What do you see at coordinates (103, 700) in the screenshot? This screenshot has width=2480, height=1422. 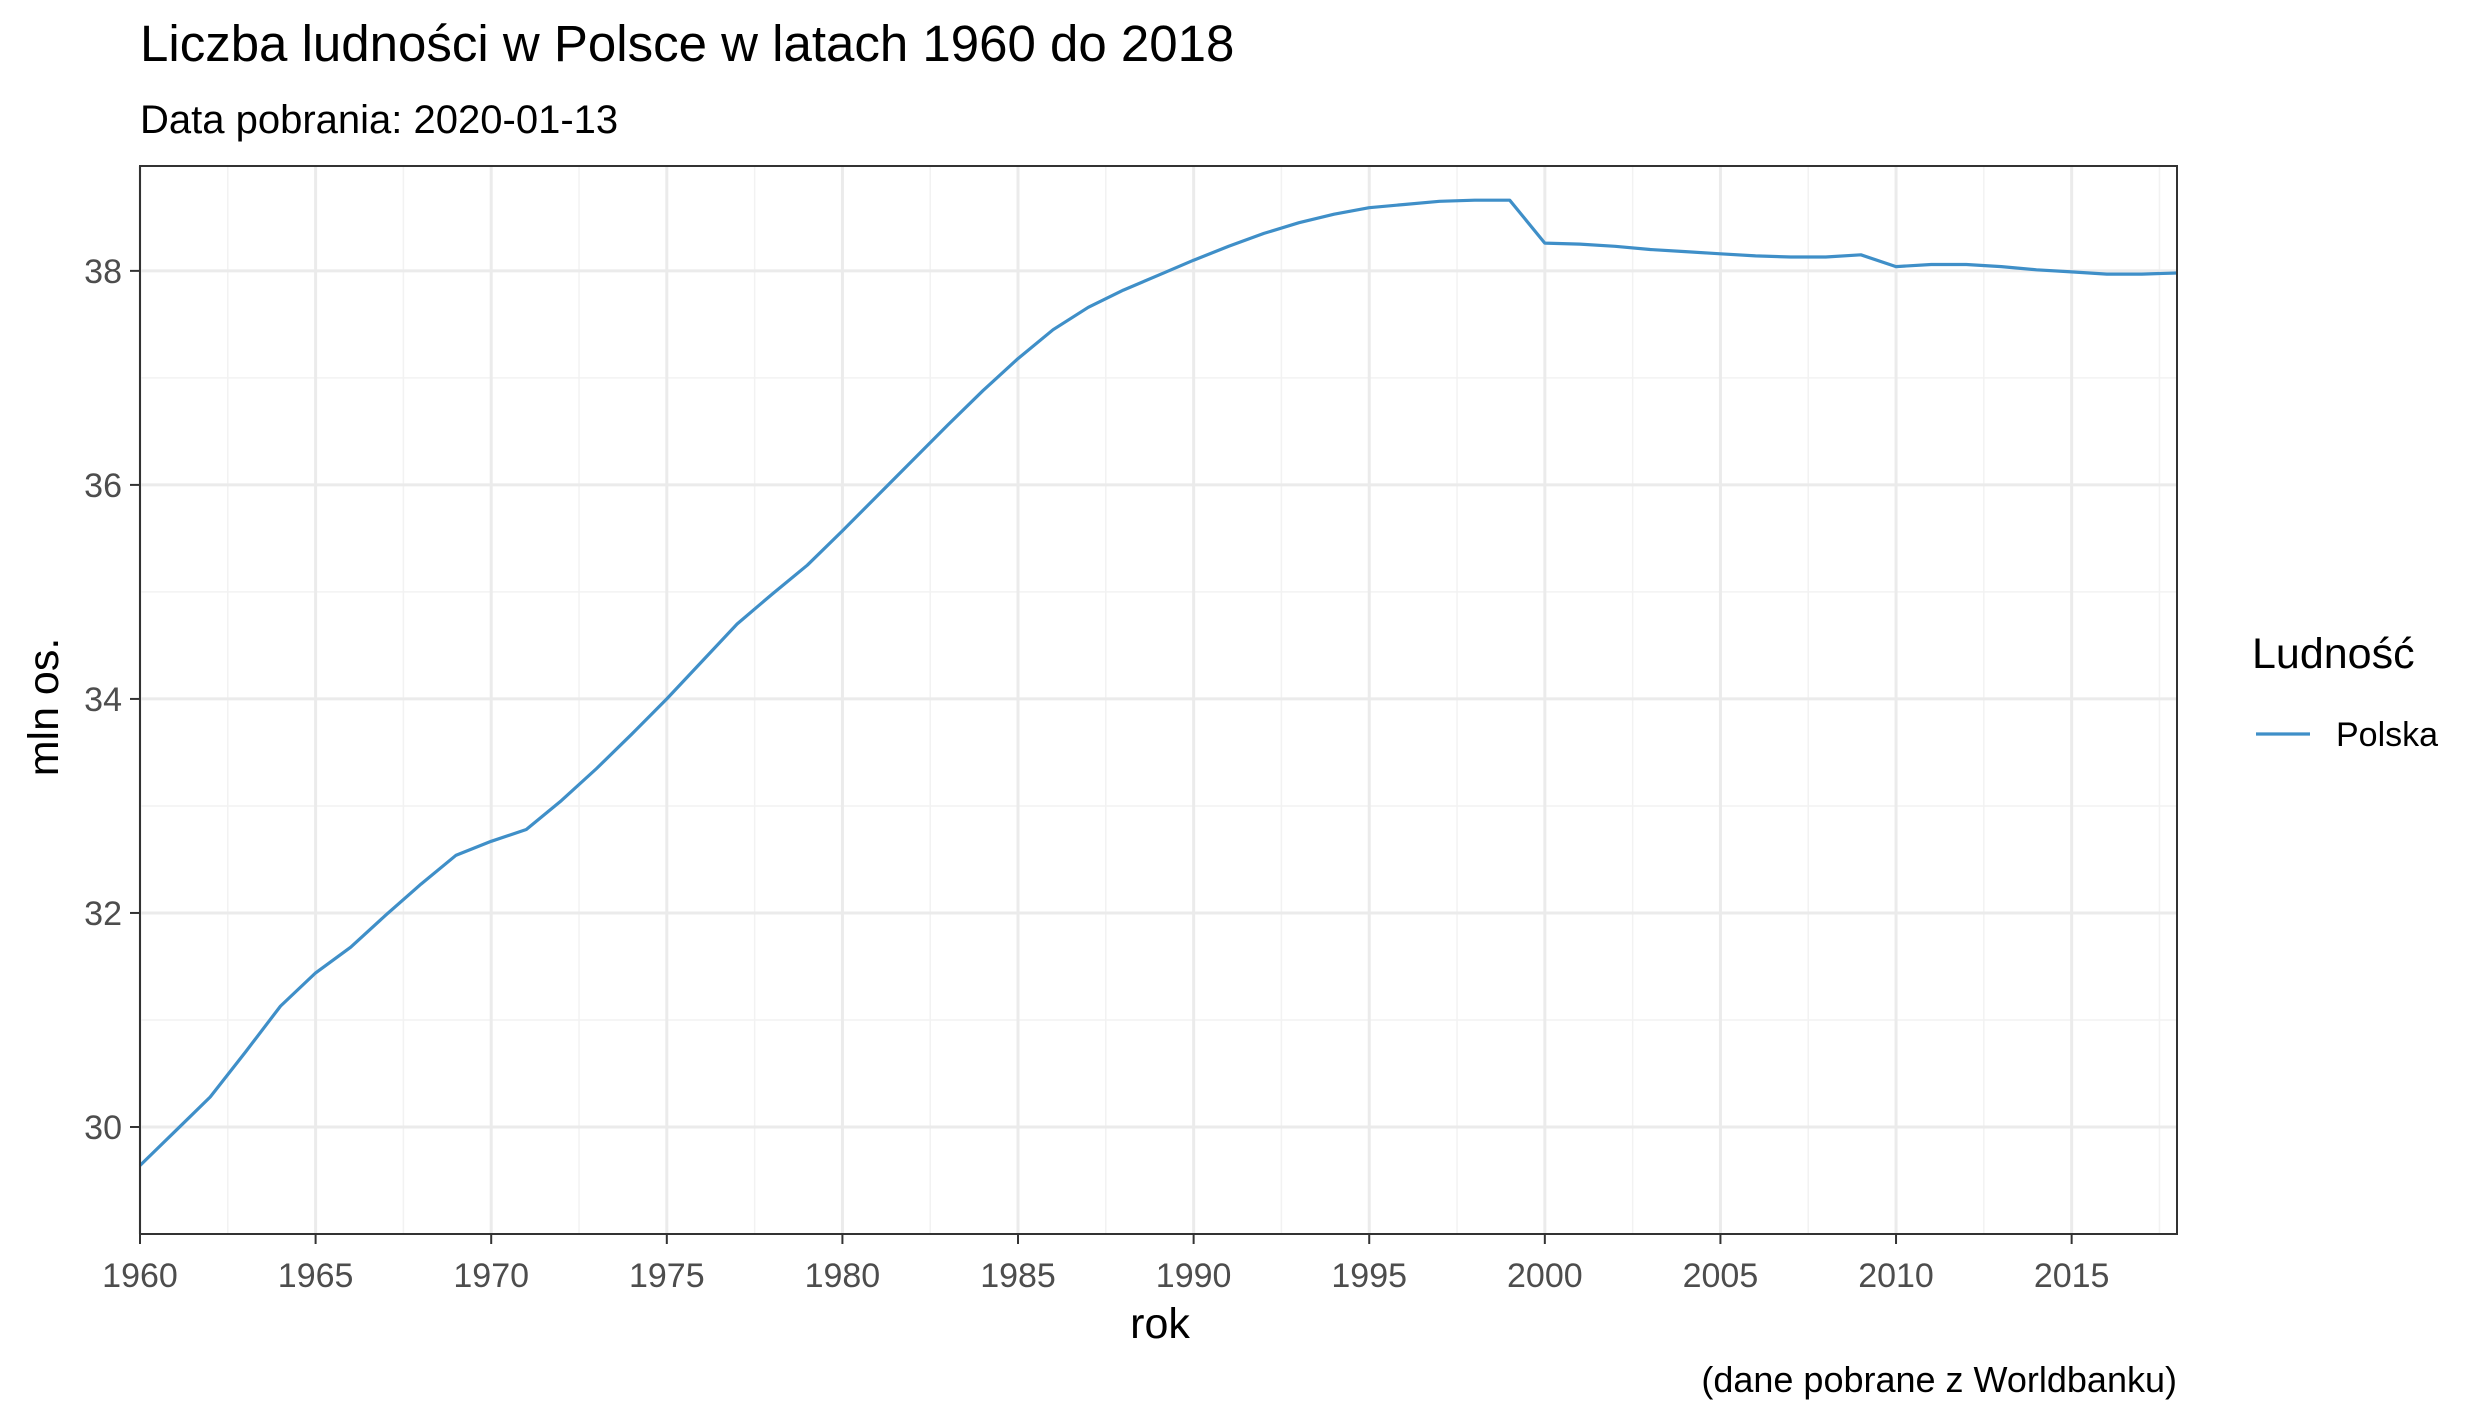 I see `y-tick-label: 34` at bounding box center [103, 700].